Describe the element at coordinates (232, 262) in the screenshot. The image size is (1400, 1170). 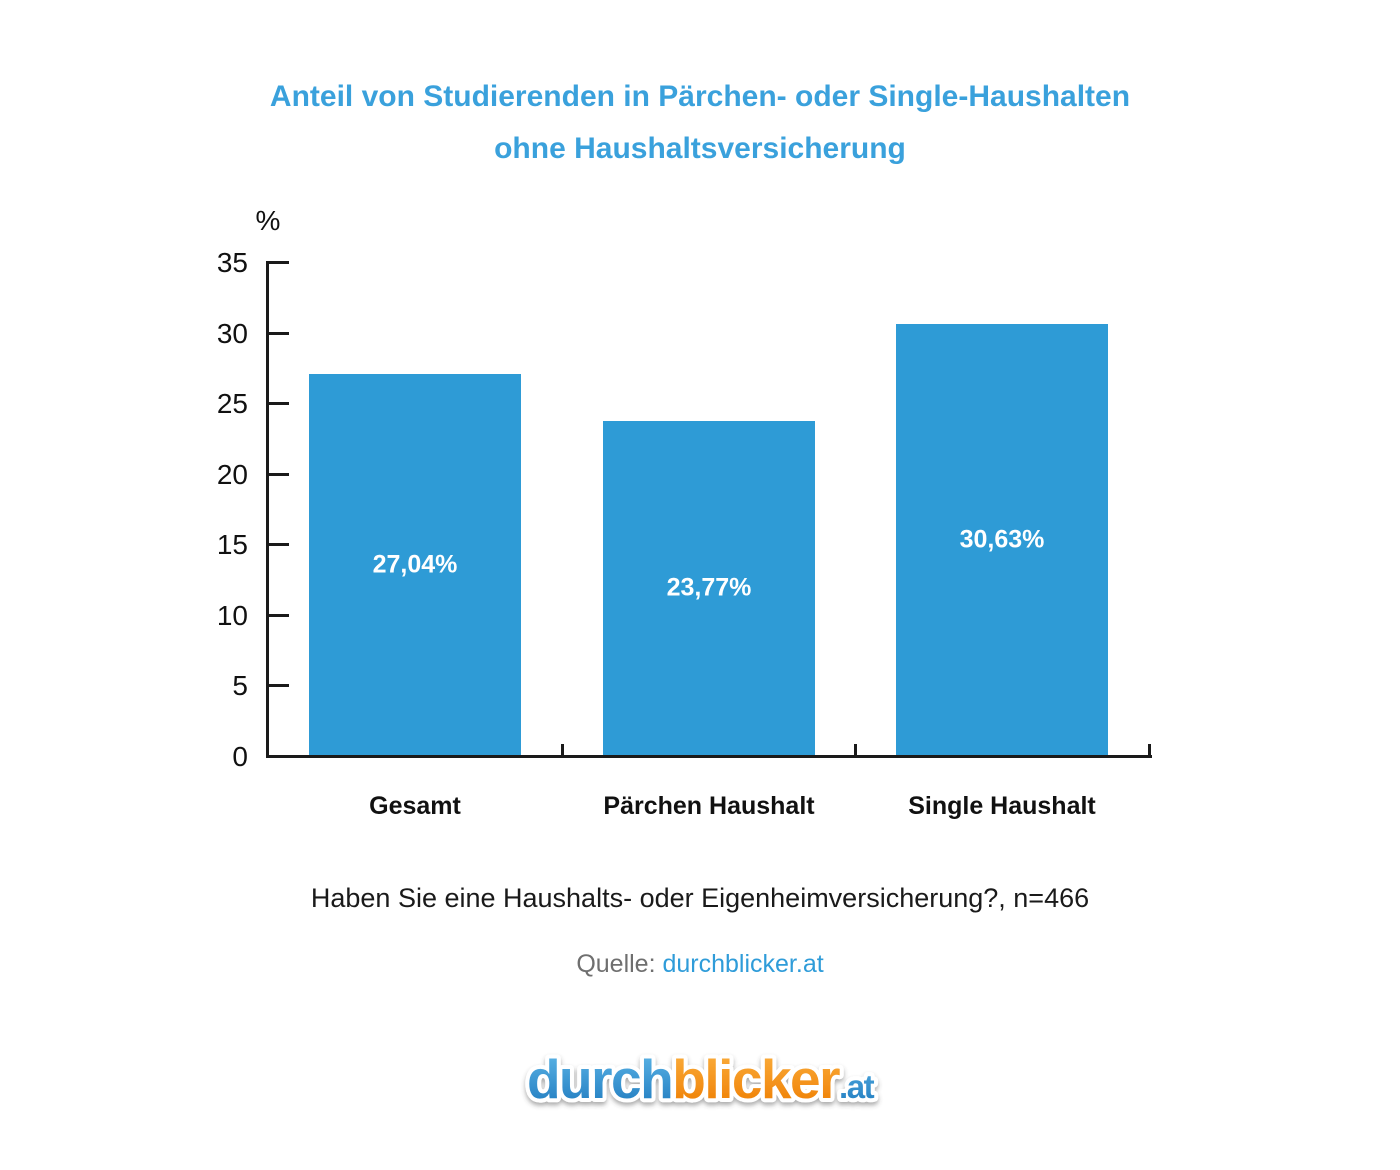
I see `y-tick-label: 35` at that location.